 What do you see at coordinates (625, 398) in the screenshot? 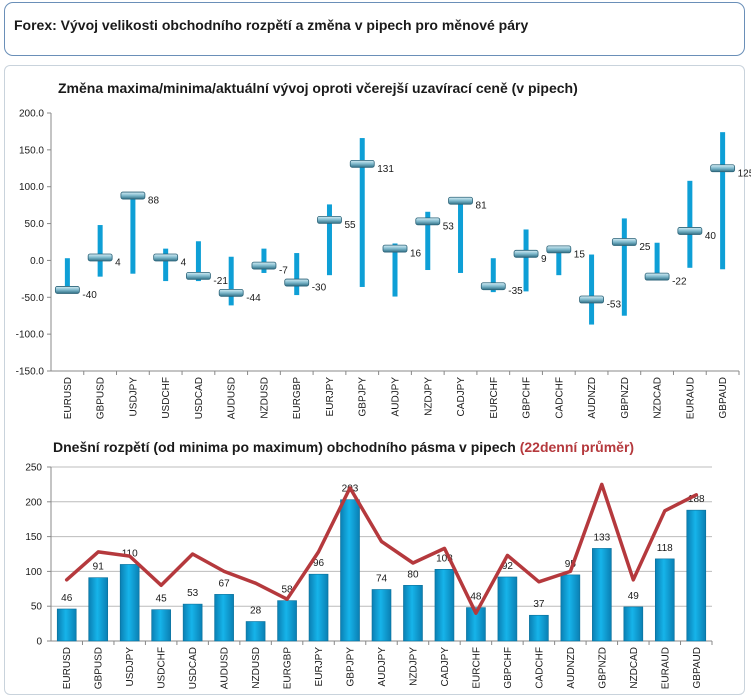
I see `chart1-category-label: GBPNZD` at bounding box center [625, 398].